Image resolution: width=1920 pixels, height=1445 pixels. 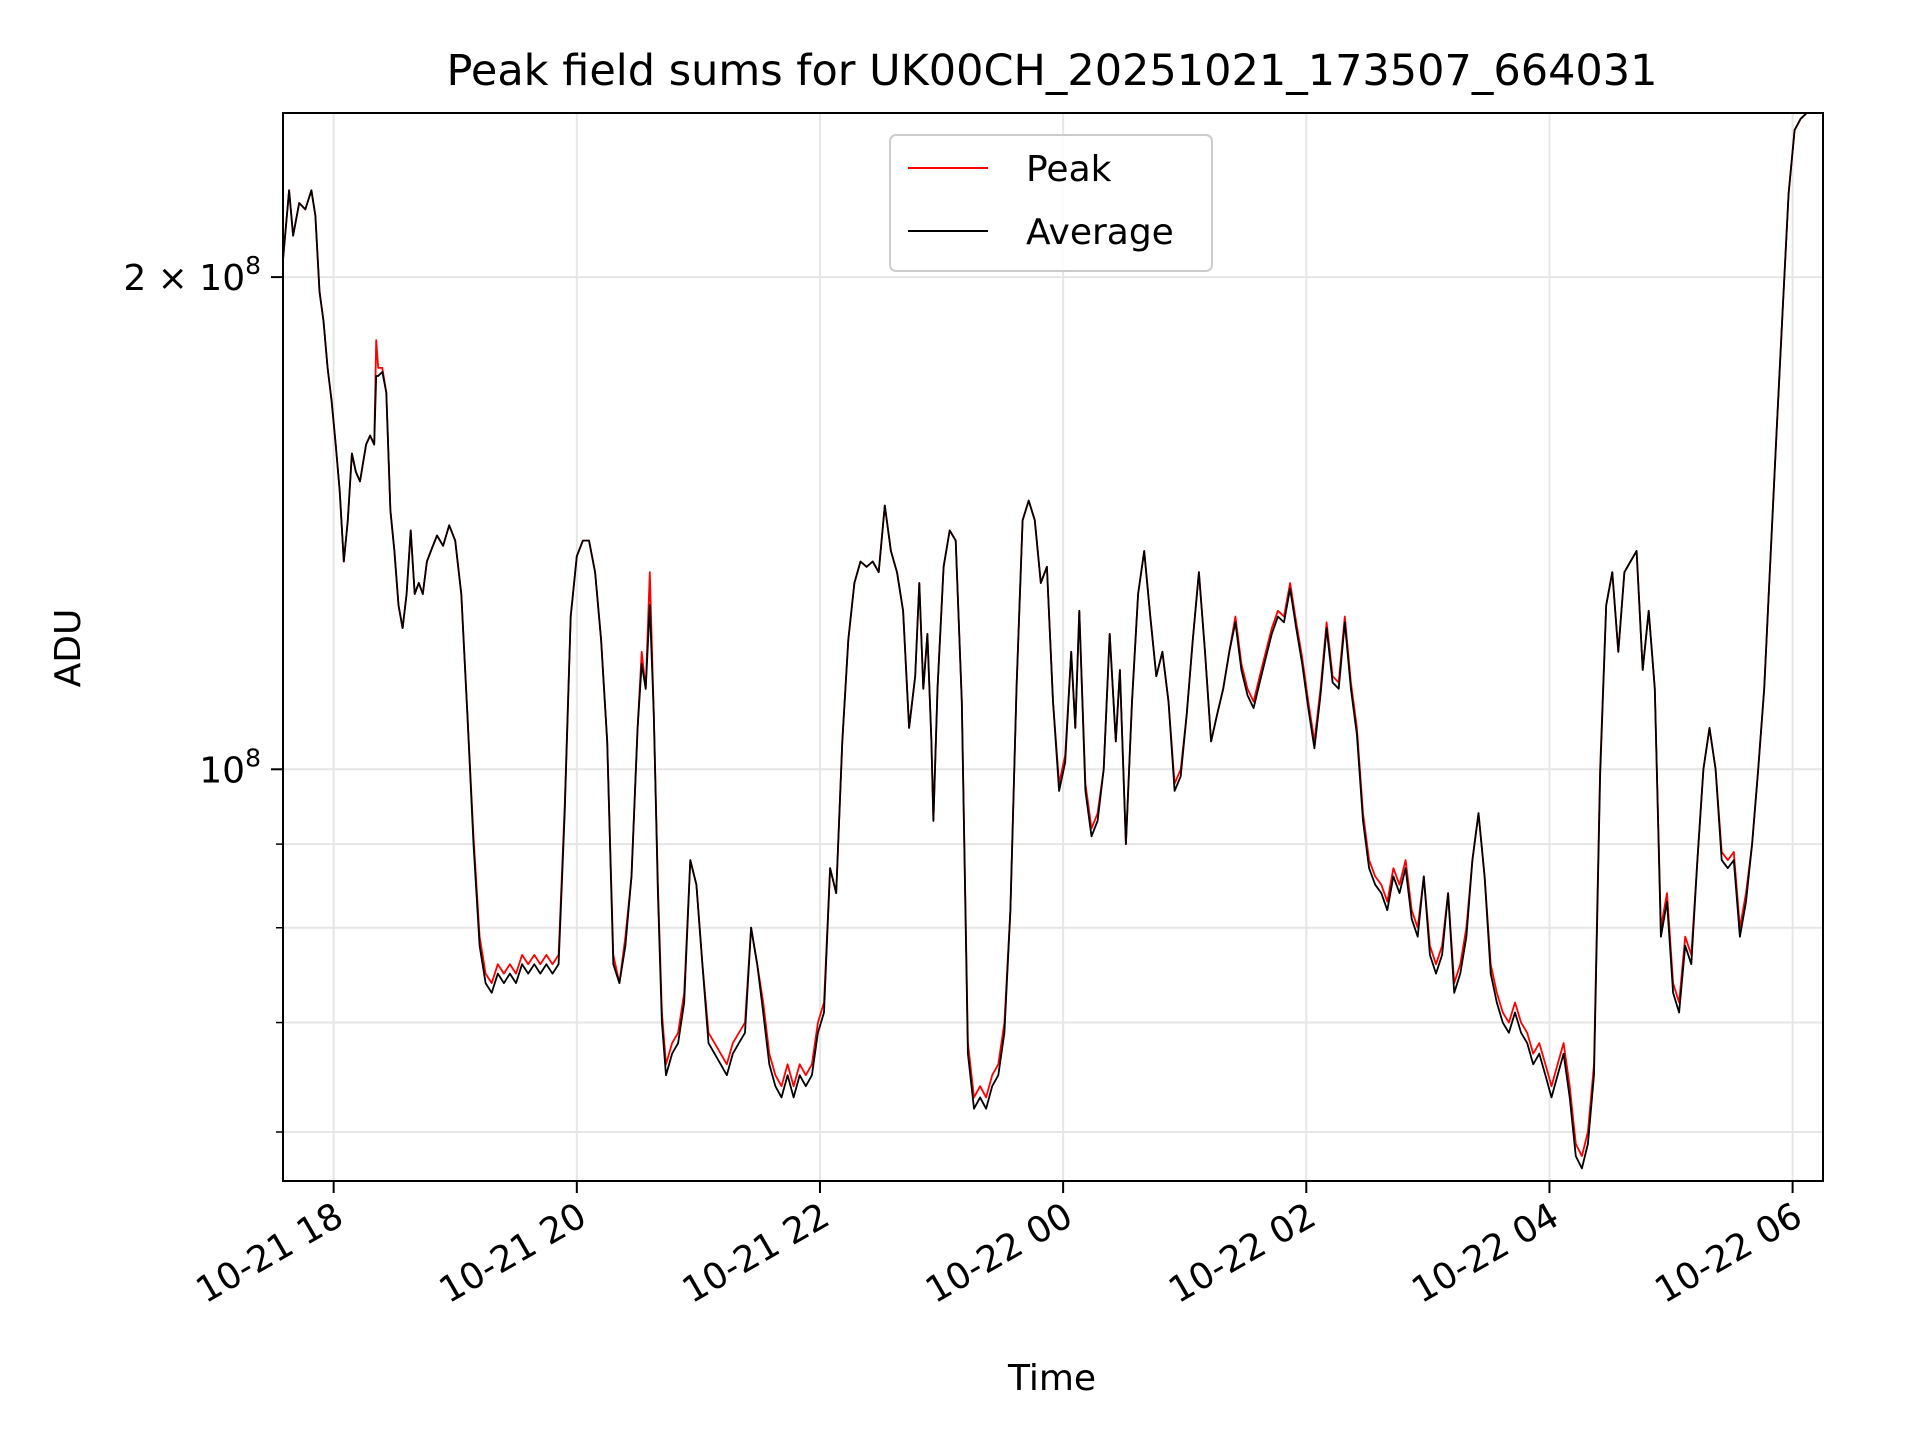 I want to click on legend: Peak Average, so click(x=1051, y=203).